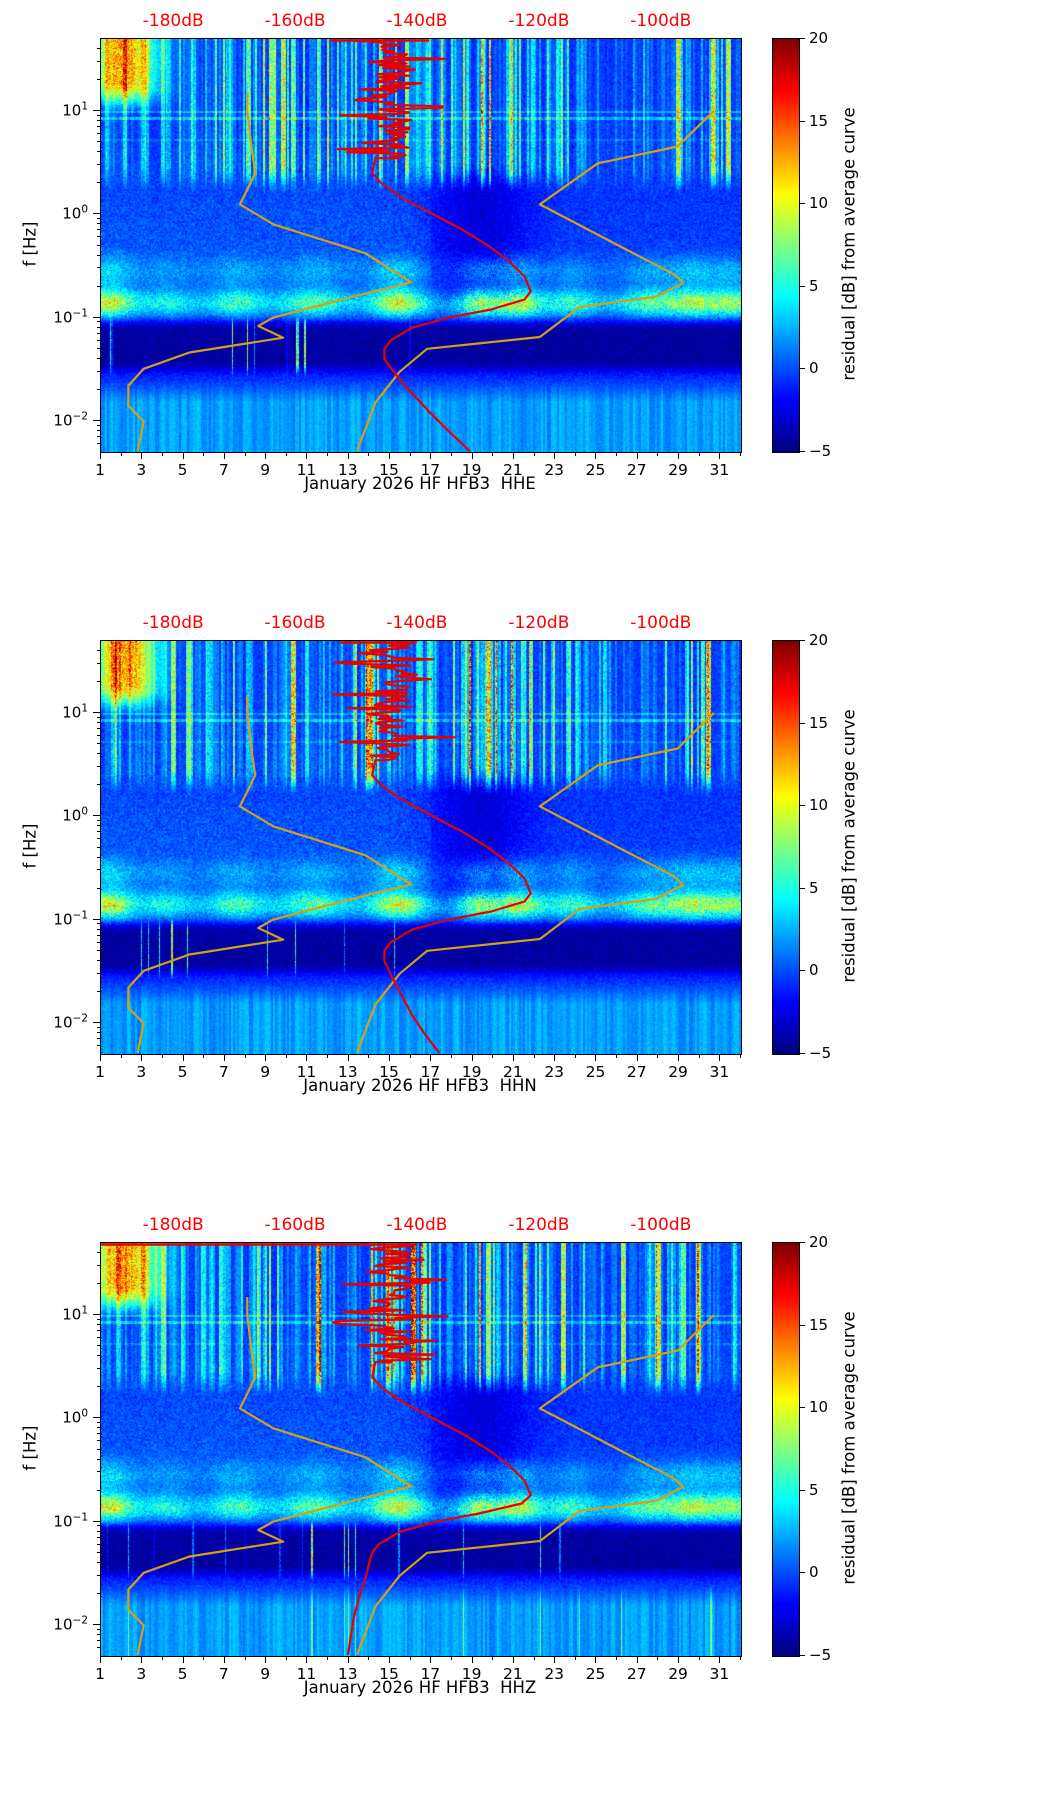 This screenshot has height=1806, width=1052. I want to click on colorbar-tick-label: 10, so click(819, 805).